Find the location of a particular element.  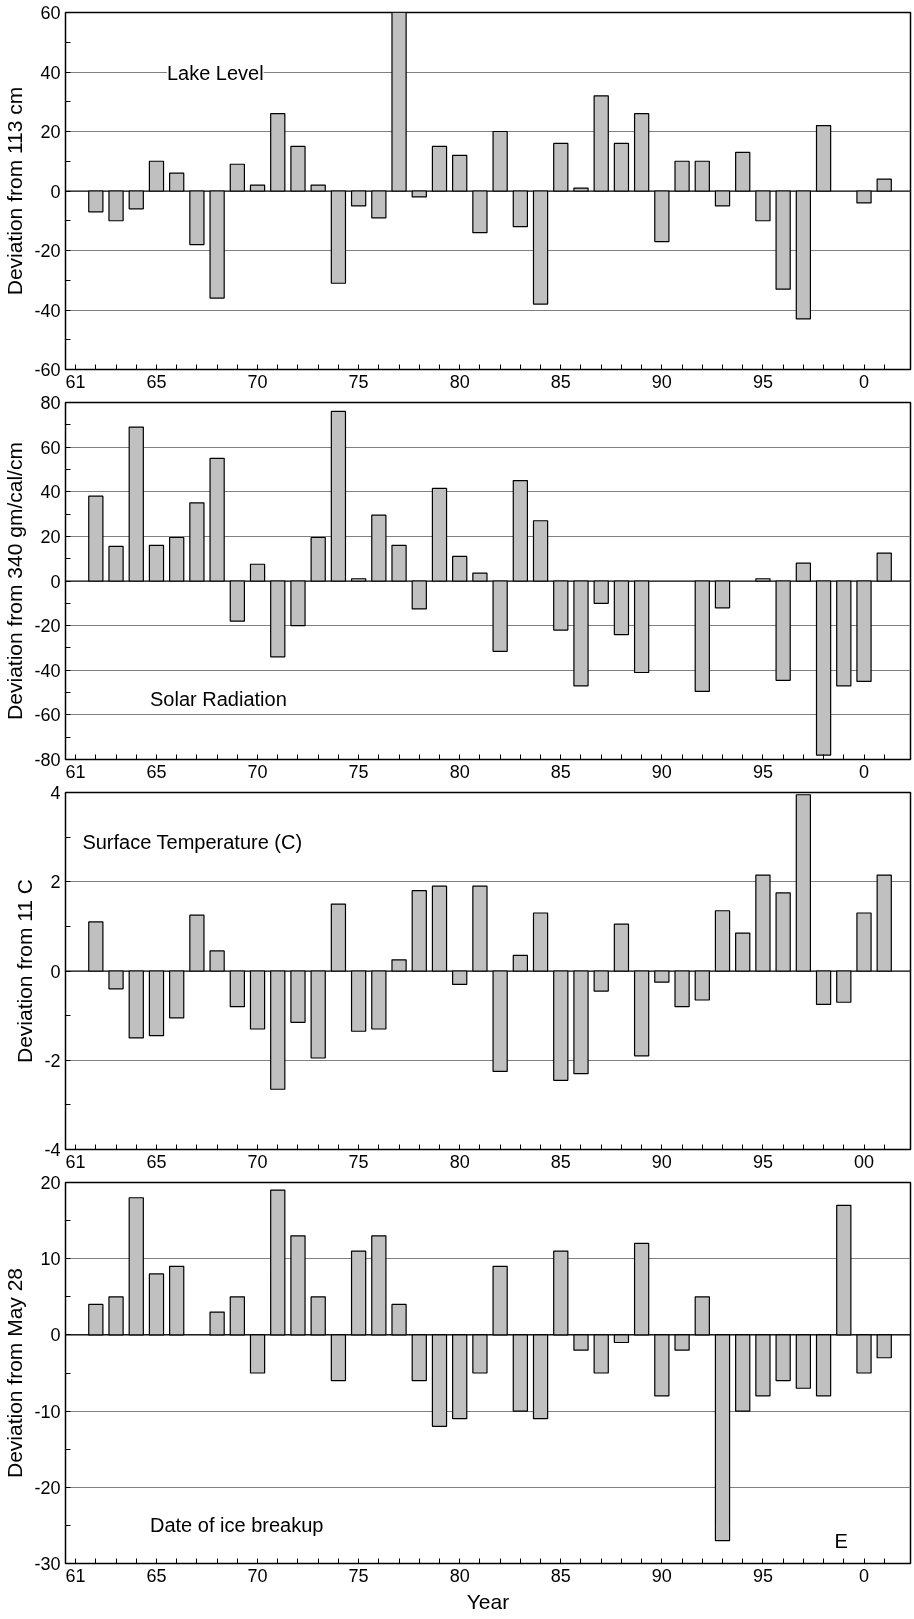

annotation: Solar Radiation is located at coordinates (218, 698).